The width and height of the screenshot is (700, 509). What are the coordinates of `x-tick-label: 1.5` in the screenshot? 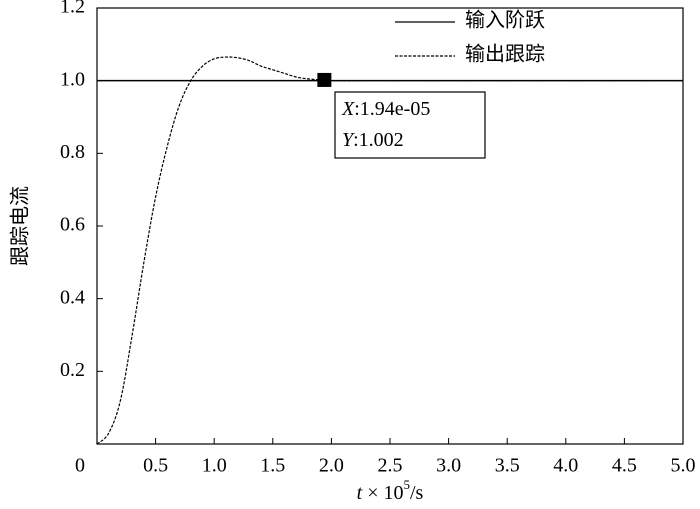 It's located at (272, 466).